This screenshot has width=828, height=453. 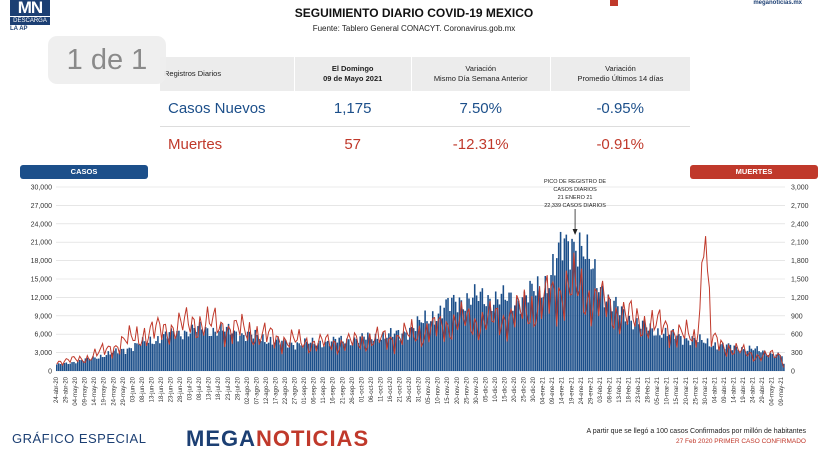 I want to click on x-tick: 20-dic-20, so click(x=515, y=389).